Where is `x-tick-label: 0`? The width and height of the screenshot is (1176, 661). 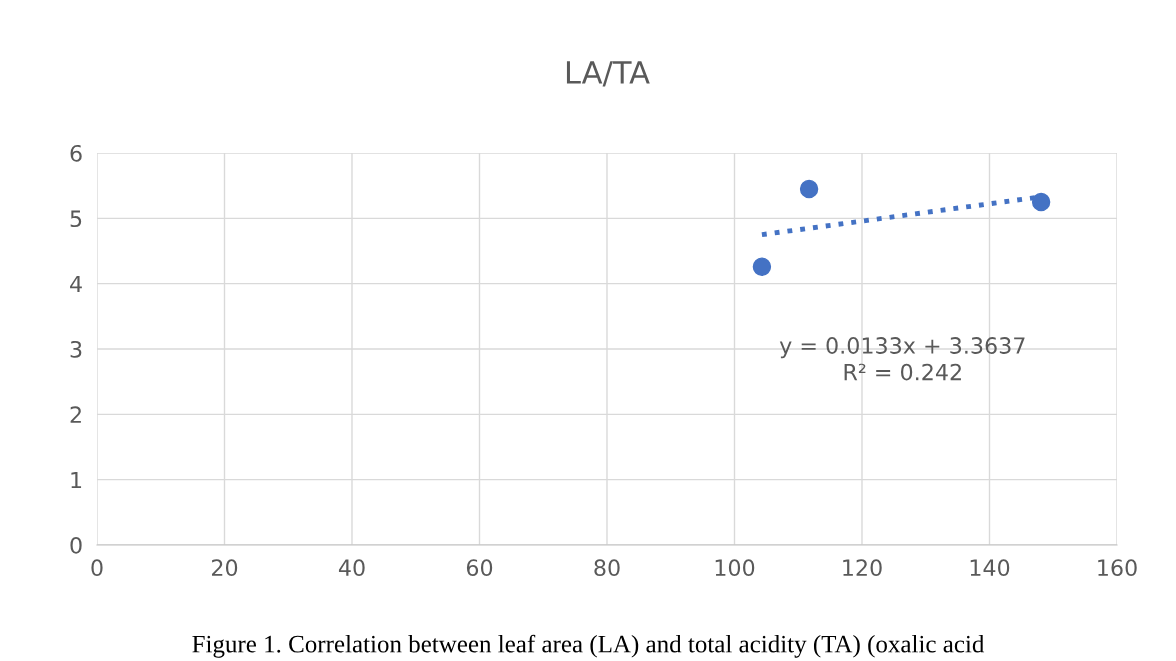 x-tick-label: 0 is located at coordinates (97, 568).